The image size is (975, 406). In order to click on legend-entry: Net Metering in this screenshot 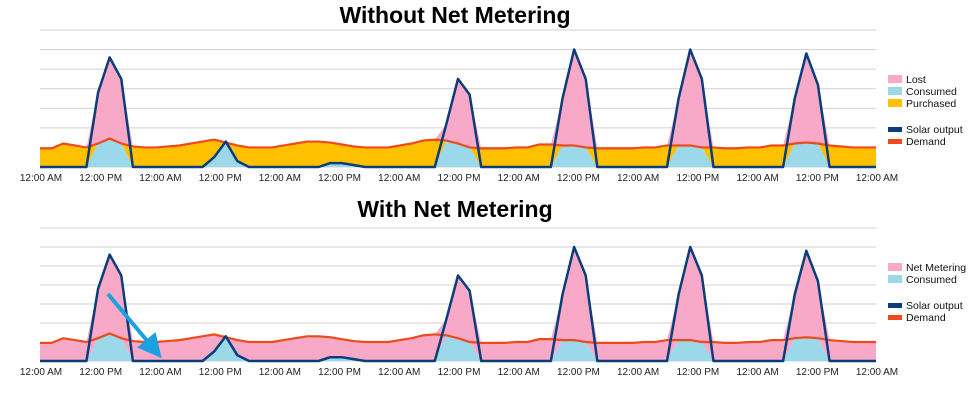, I will do `click(936, 268)`.